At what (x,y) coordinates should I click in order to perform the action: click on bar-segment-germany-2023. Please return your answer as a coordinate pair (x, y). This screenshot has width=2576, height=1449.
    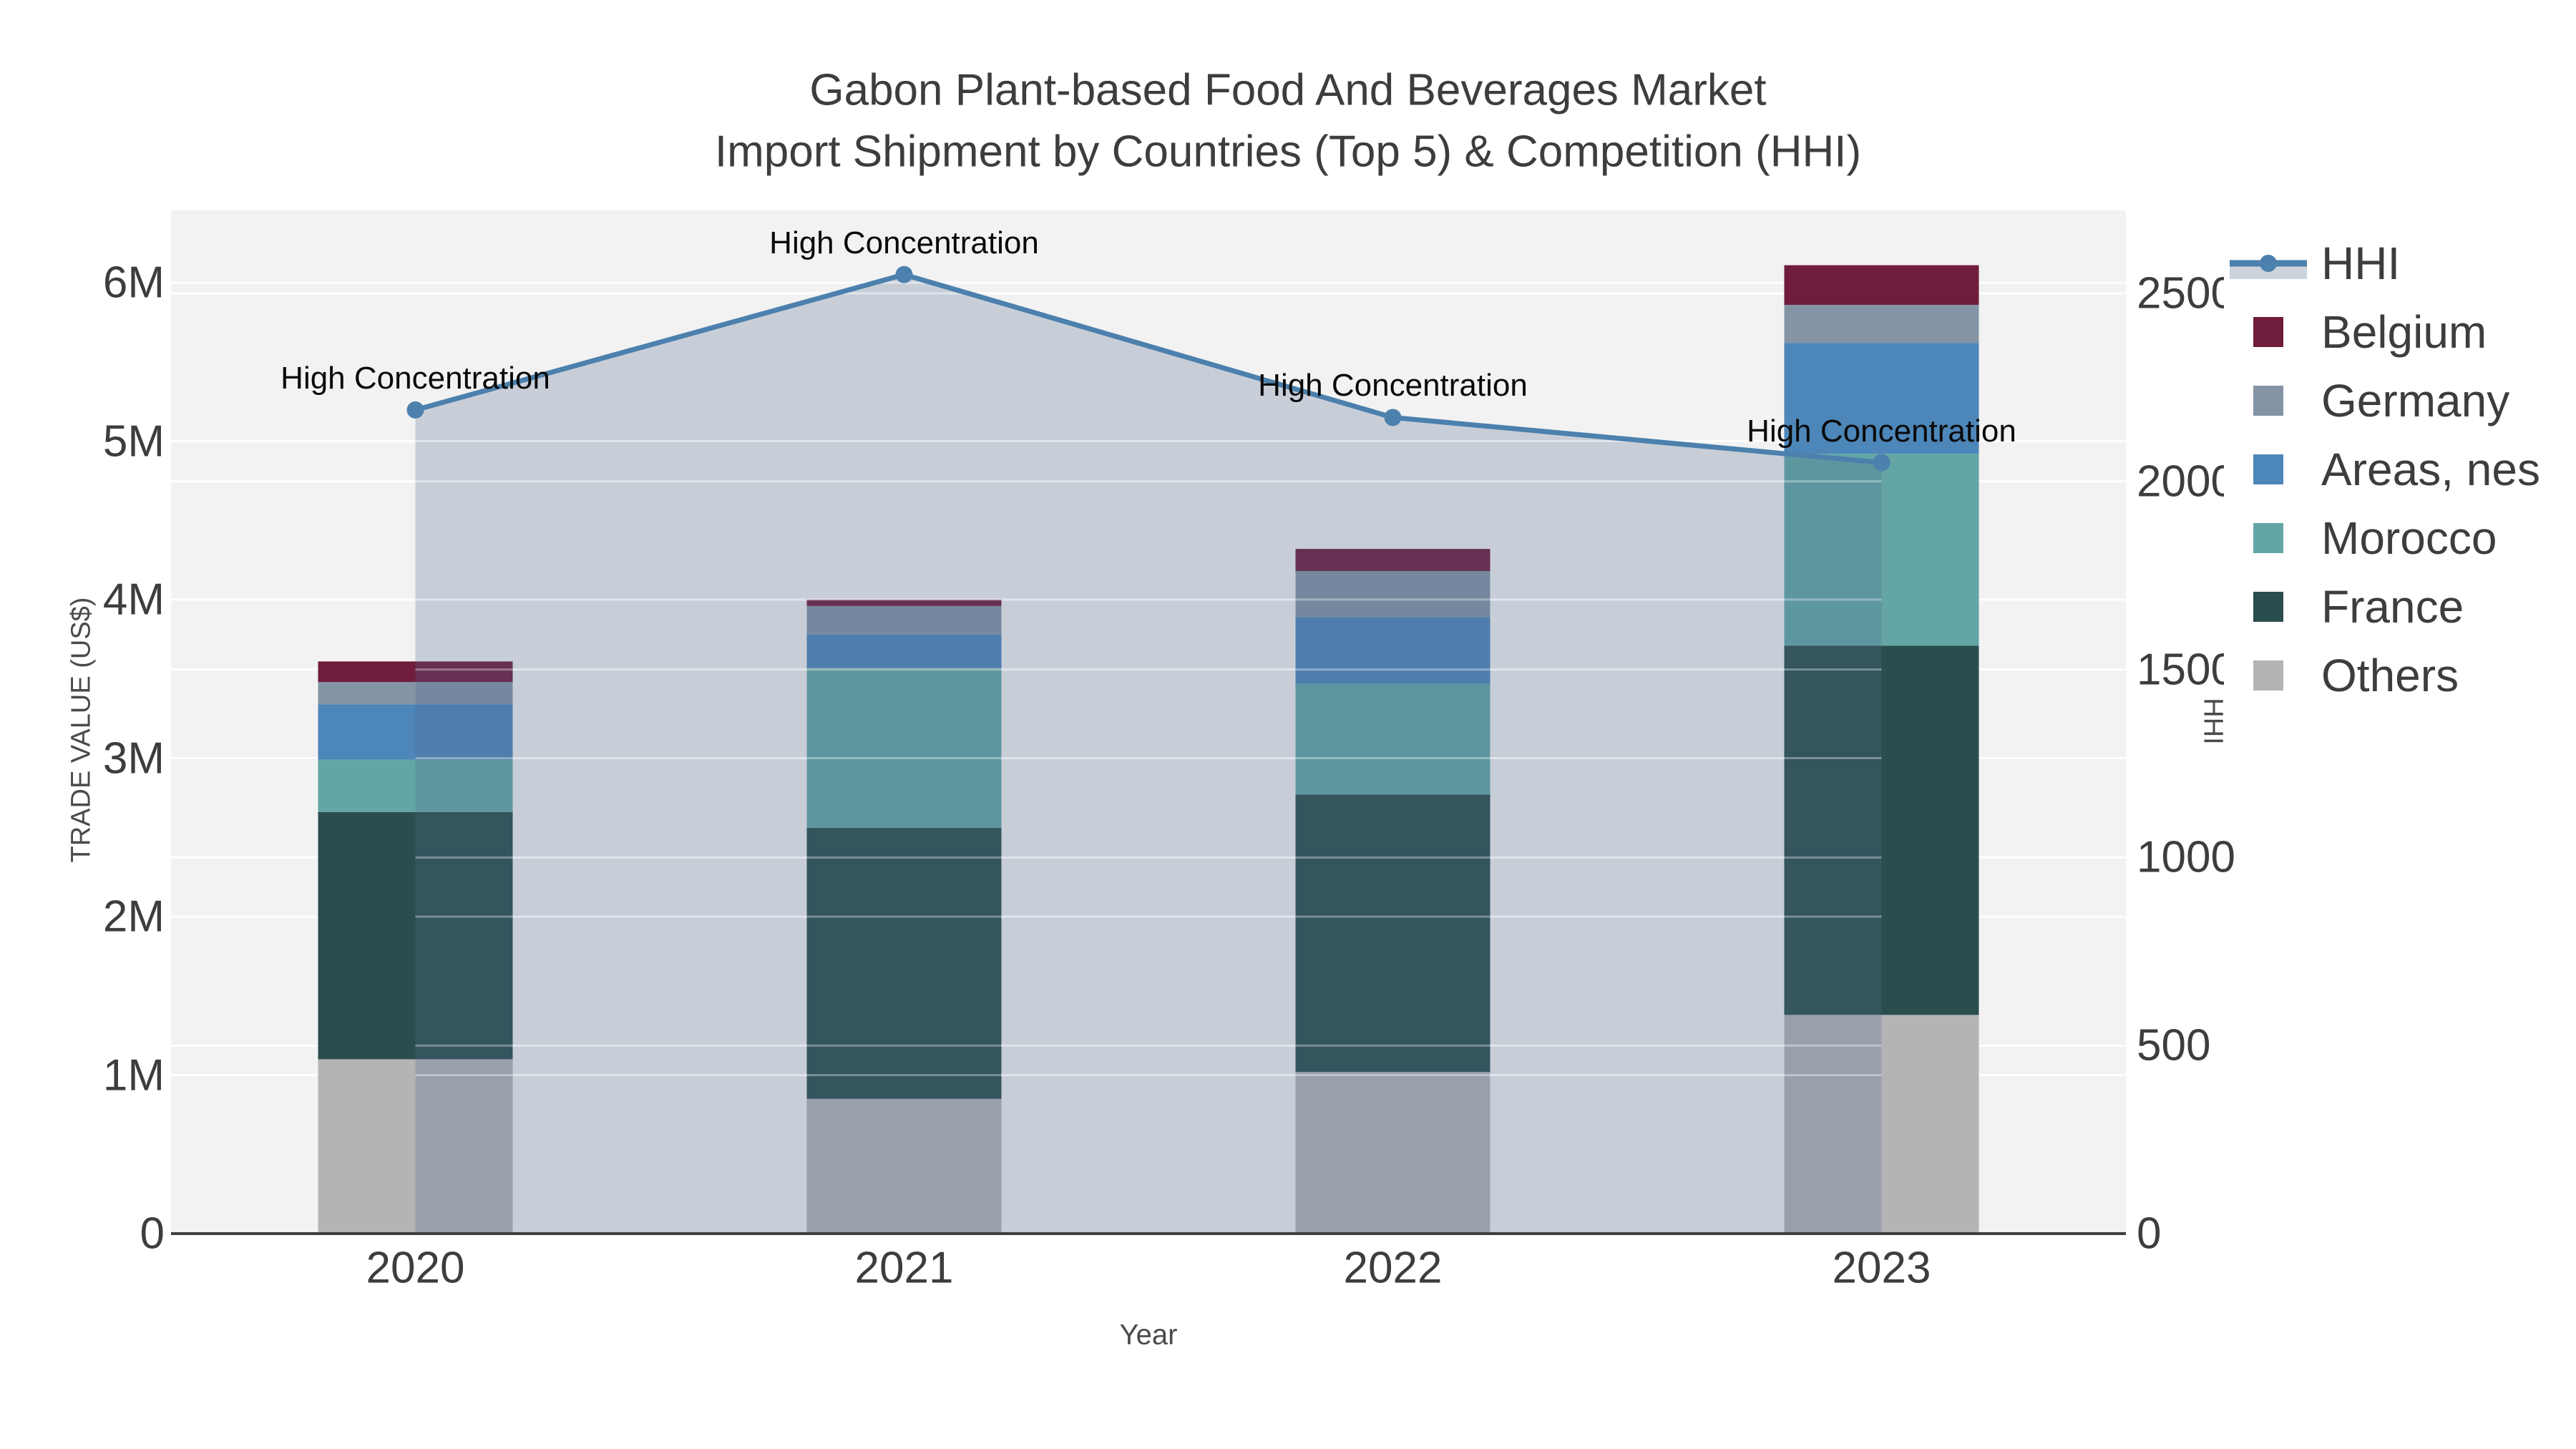
    Looking at the image, I should click on (1881, 324).